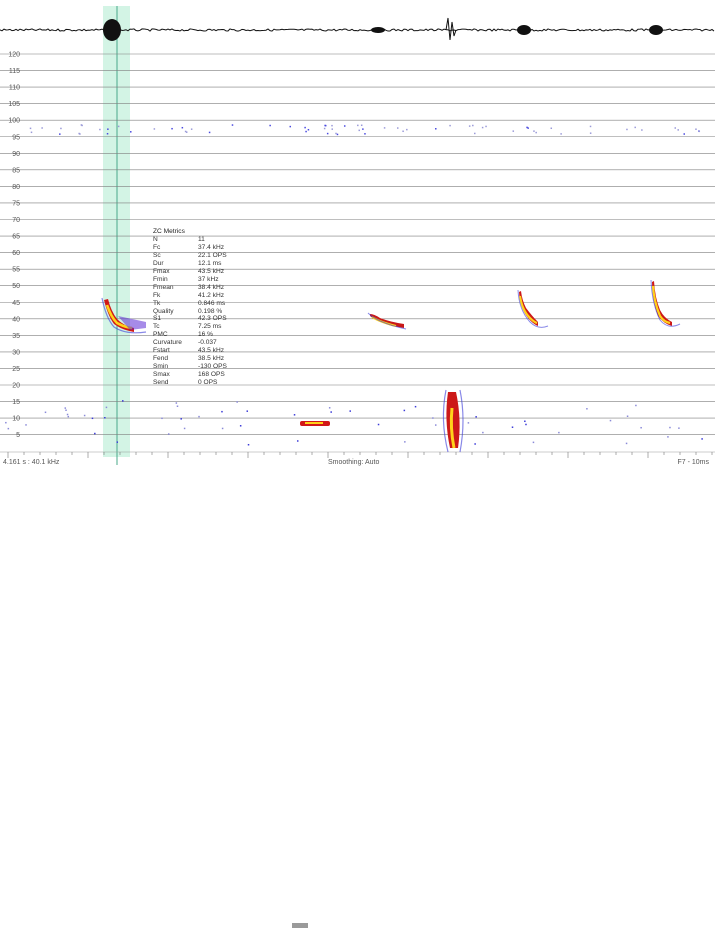 This screenshot has height=928, width=715. Describe the element at coordinates (208, 279) in the screenshot. I see `metric-value: 37 kHz` at that location.